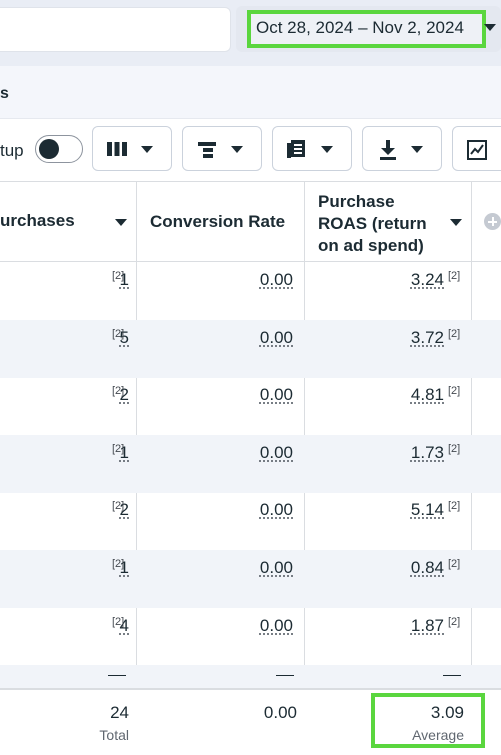 The height and width of the screenshot is (755, 501). What do you see at coordinates (250, 637) in the screenshot?
I see `table-row: 4 [2] 0.00 1.87 [2]` at bounding box center [250, 637].